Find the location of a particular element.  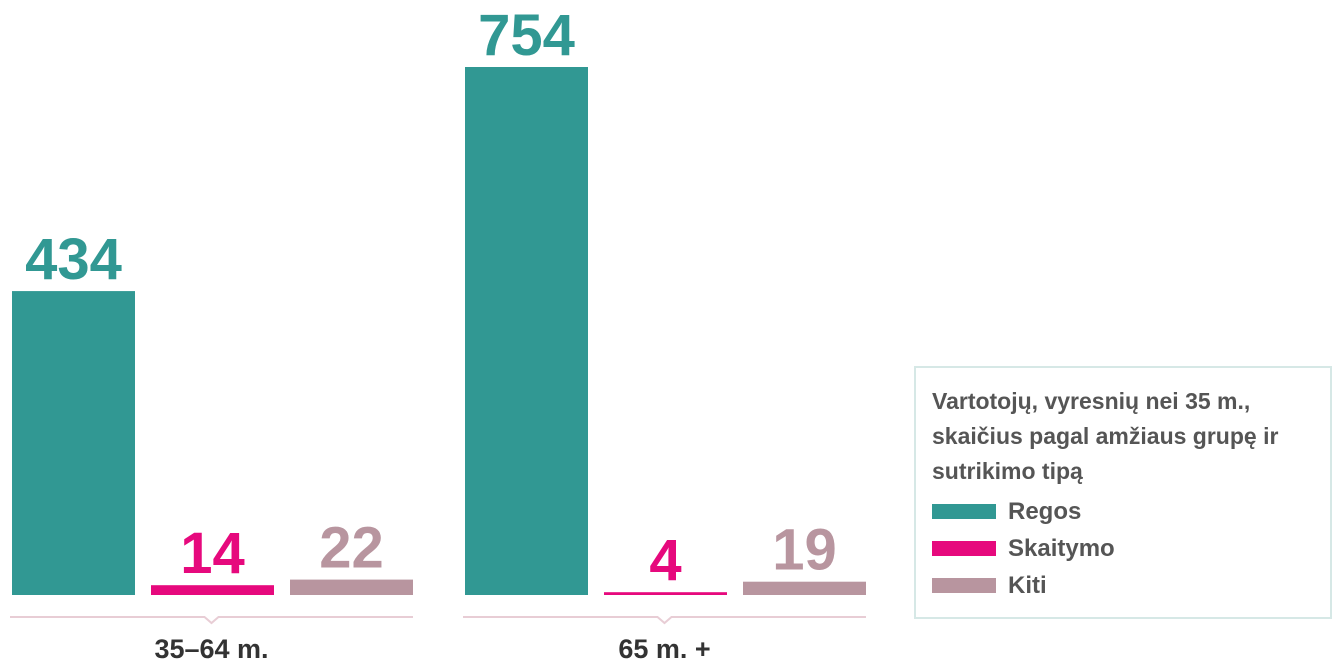

value-label: 14 is located at coordinates (212, 553).